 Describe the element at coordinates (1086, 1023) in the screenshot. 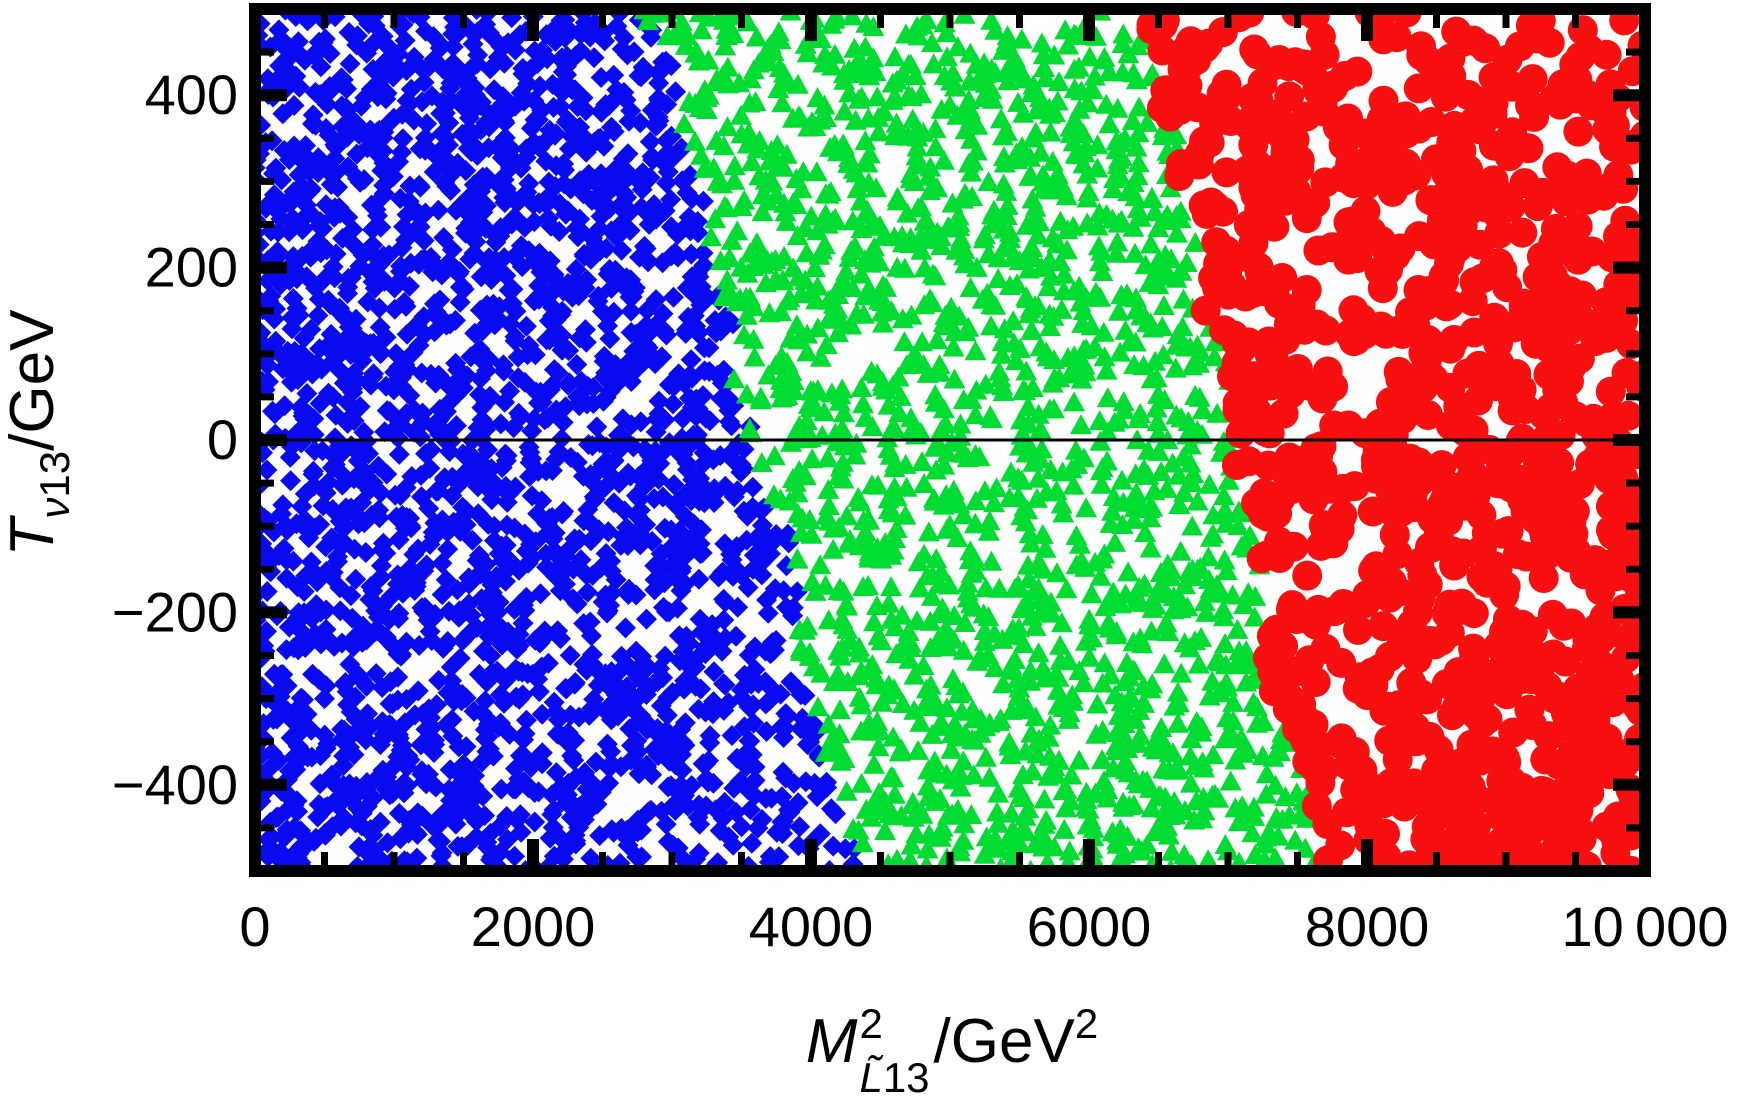

I see `x-label-unit-superscript: 2` at that location.